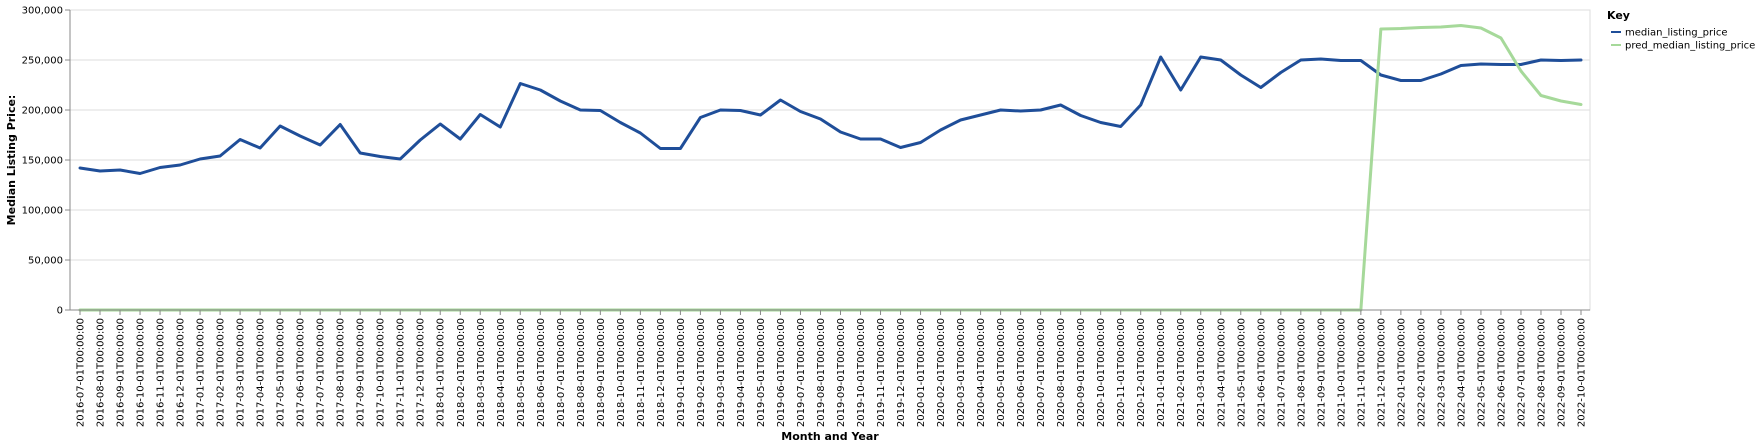 The image size is (1759, 447). What do you see at coordinates (661, 372) in the screenshot?
I see `x-tick-label: 2018-12-01T00:00:00` at bounding box center [661, 372].